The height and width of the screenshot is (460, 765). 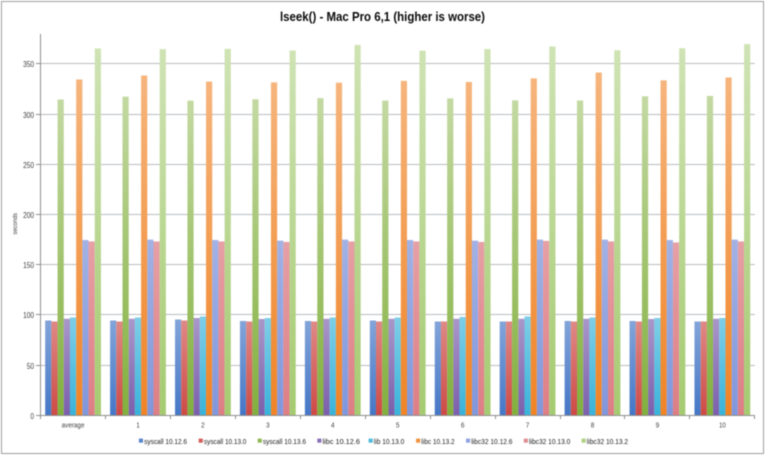 What do you see at coordinates (28, 315) in the screenshot?
I see `svg-text: 100` at bounding box center [28, 315].